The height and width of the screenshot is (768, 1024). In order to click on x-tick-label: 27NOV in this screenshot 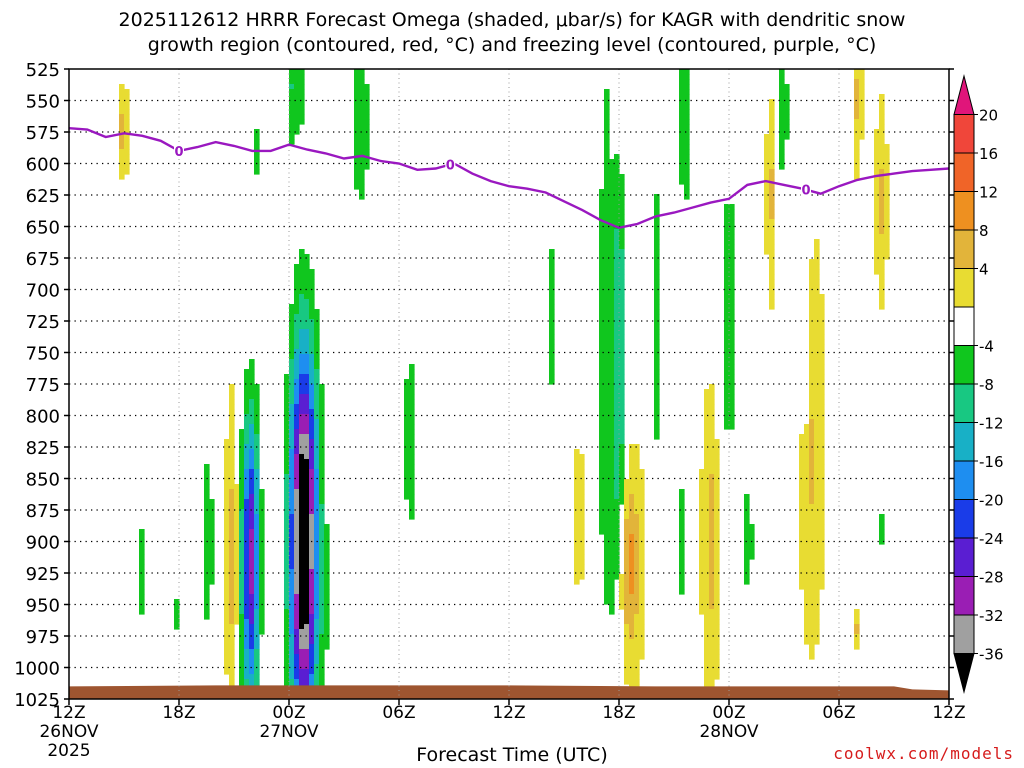, I will do `click(288, 732)`.